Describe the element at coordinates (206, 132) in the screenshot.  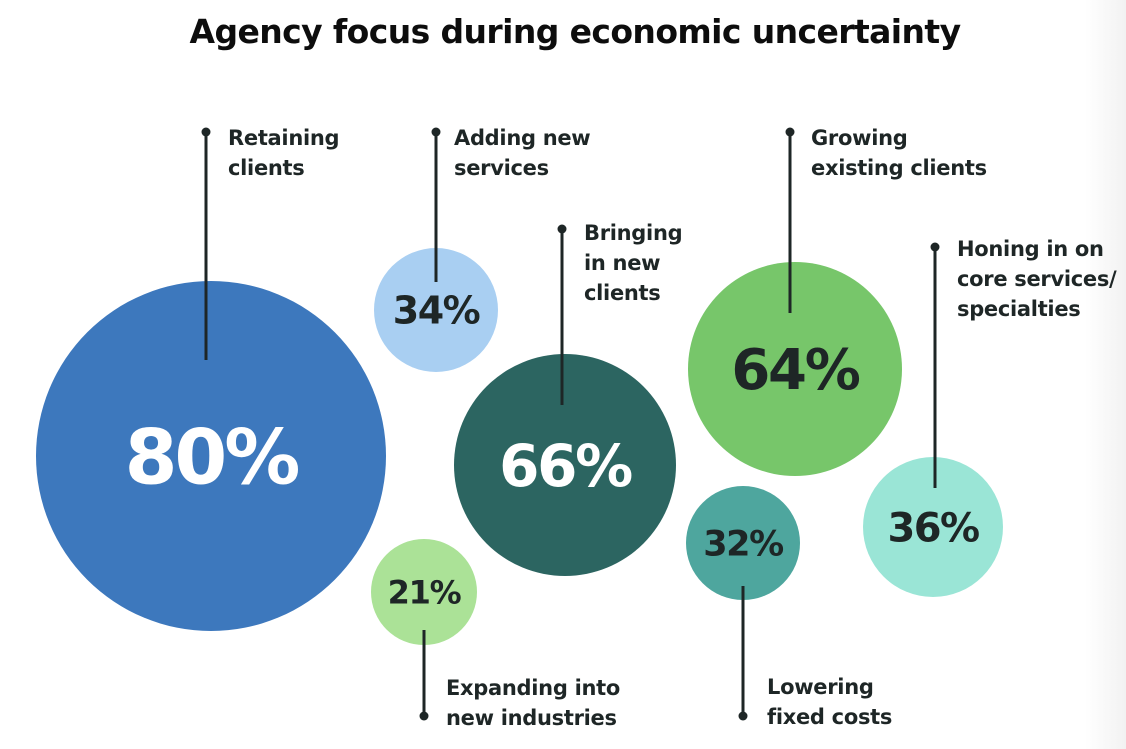
I see `leader-dot-retaining-clients` at that location.